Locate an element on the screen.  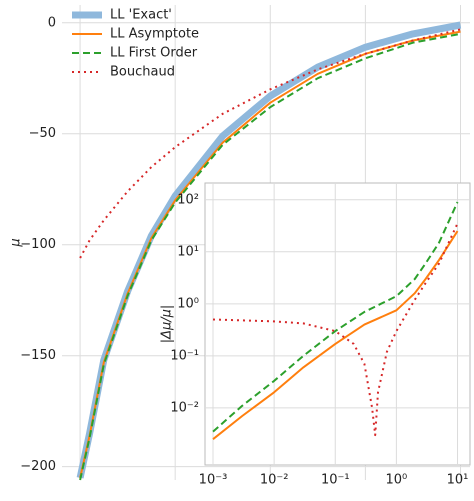
y-axis-label: μ is located at coordinates (16, 242).